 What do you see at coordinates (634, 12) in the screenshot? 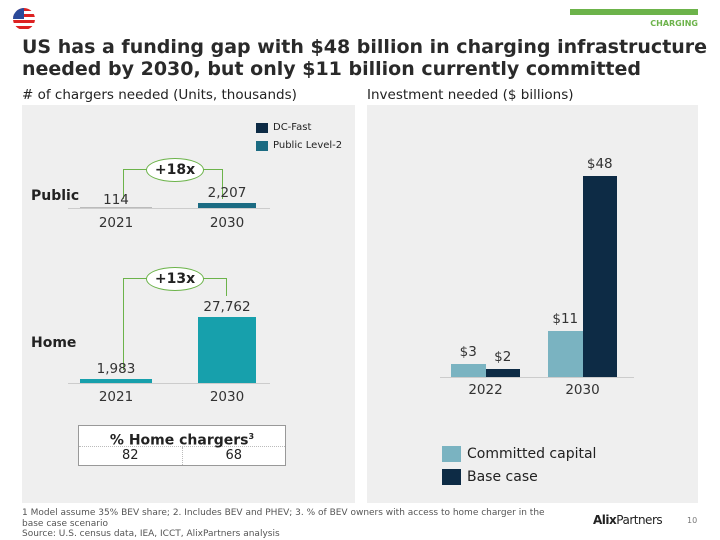
I see `section-bar` at bounding box center [634, 12].